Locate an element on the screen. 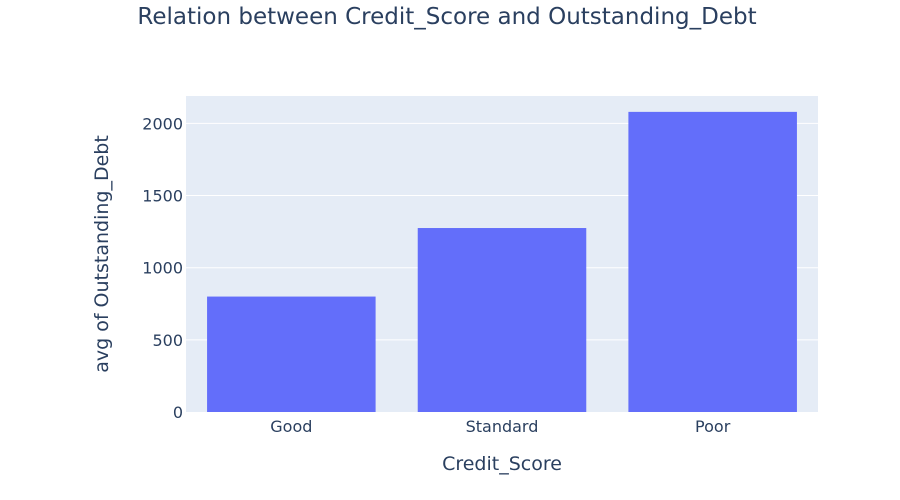 Image resolution: width=900 pixels, height=500 pixels. x-tick-label: Standard is located at coordinates (502, 426).